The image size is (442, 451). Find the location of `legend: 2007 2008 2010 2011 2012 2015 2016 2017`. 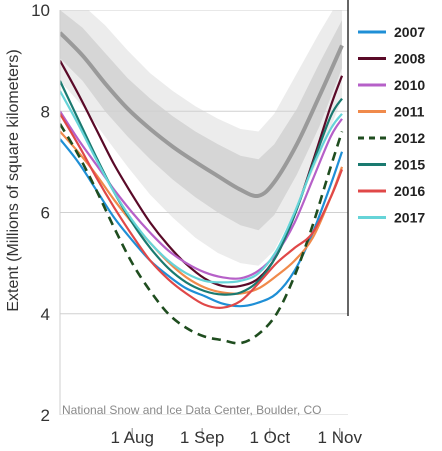

legend: 2007 2008 2010 2011 2012 2015 2016 2017 is located at coordinates (396, 123).